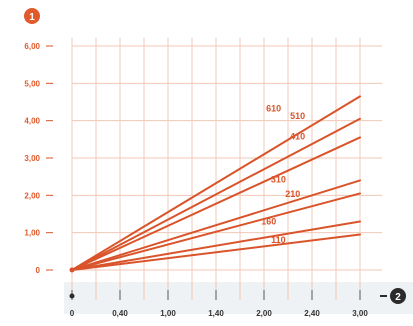  I want to click on series-label-610: 610, so click(273, 108).